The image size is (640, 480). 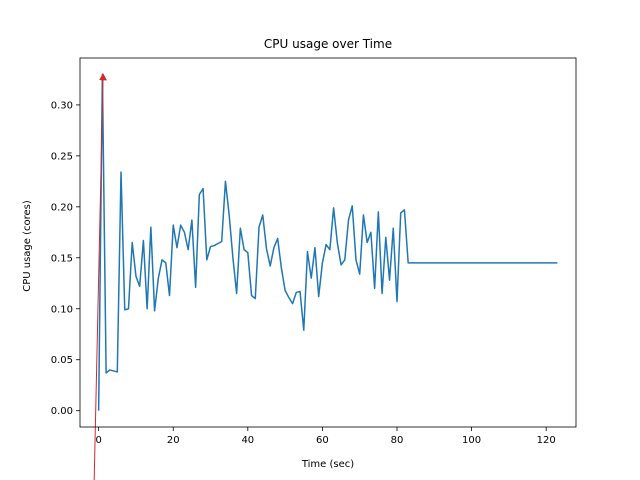 I want to click on y-tick-label: 0.25, so click(x=62, y=156).